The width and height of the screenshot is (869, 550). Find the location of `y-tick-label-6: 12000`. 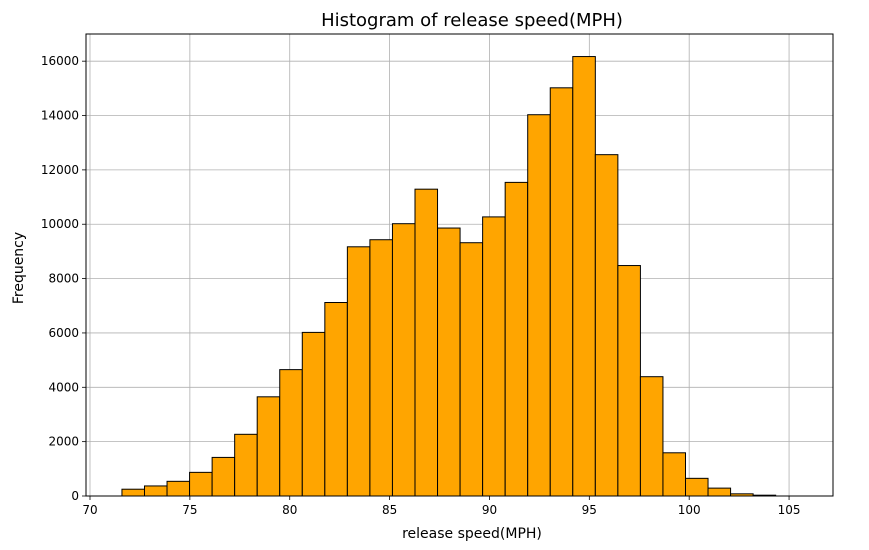

y-tick-label-6: 12000 is located at coordinates (60, 170).